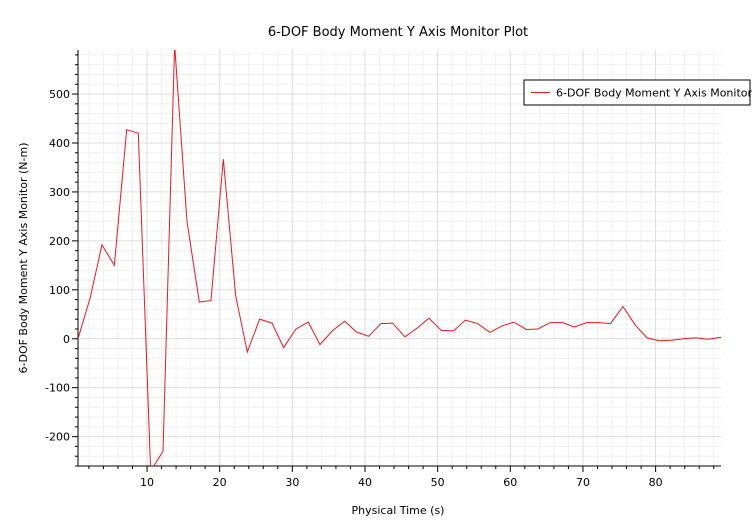 The image size is (755, 530). Describe the element at coordinates (23, 257) in the screenshot. I see `y-axis-label: 6-DOF Body Moment Y Axis Monitor (N-m)` at that location.